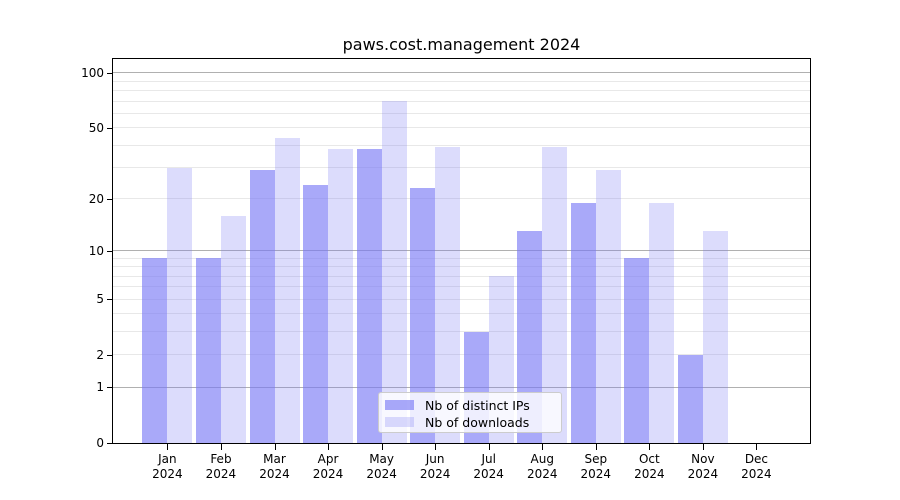 The width and height of the screenshot is (900, 500). I want to click on chart-title: paws.cost.management 2024, so click(461, 44).